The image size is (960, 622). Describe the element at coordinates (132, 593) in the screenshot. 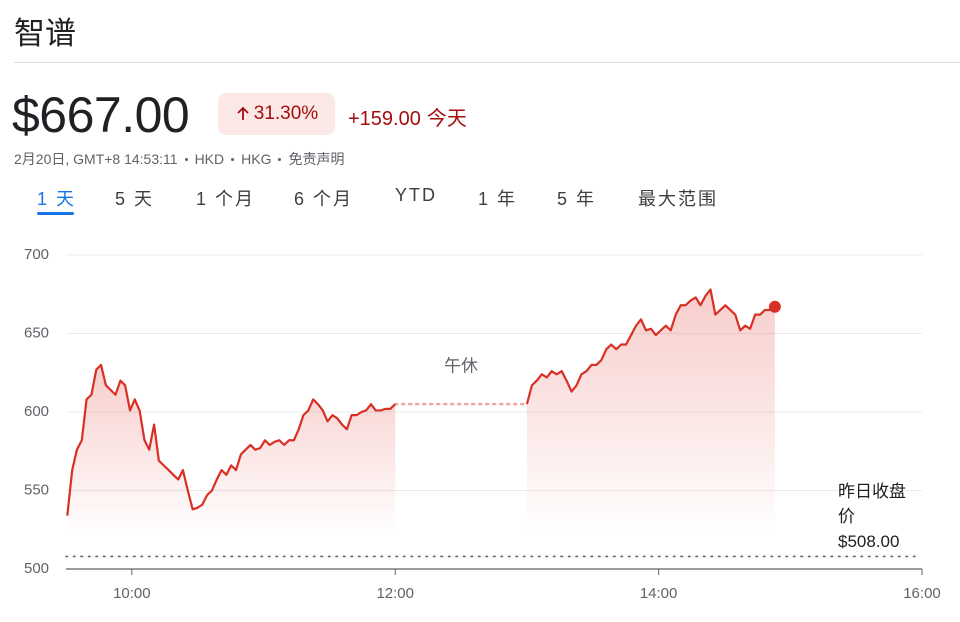

I see `x-tick-label: 10:00` at that location.